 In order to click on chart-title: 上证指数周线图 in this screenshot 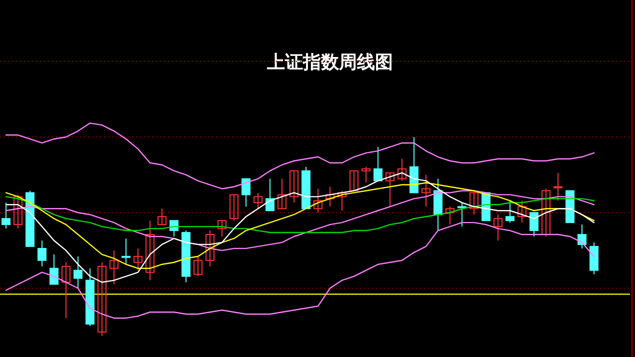, I will do `click(329, 62)`.